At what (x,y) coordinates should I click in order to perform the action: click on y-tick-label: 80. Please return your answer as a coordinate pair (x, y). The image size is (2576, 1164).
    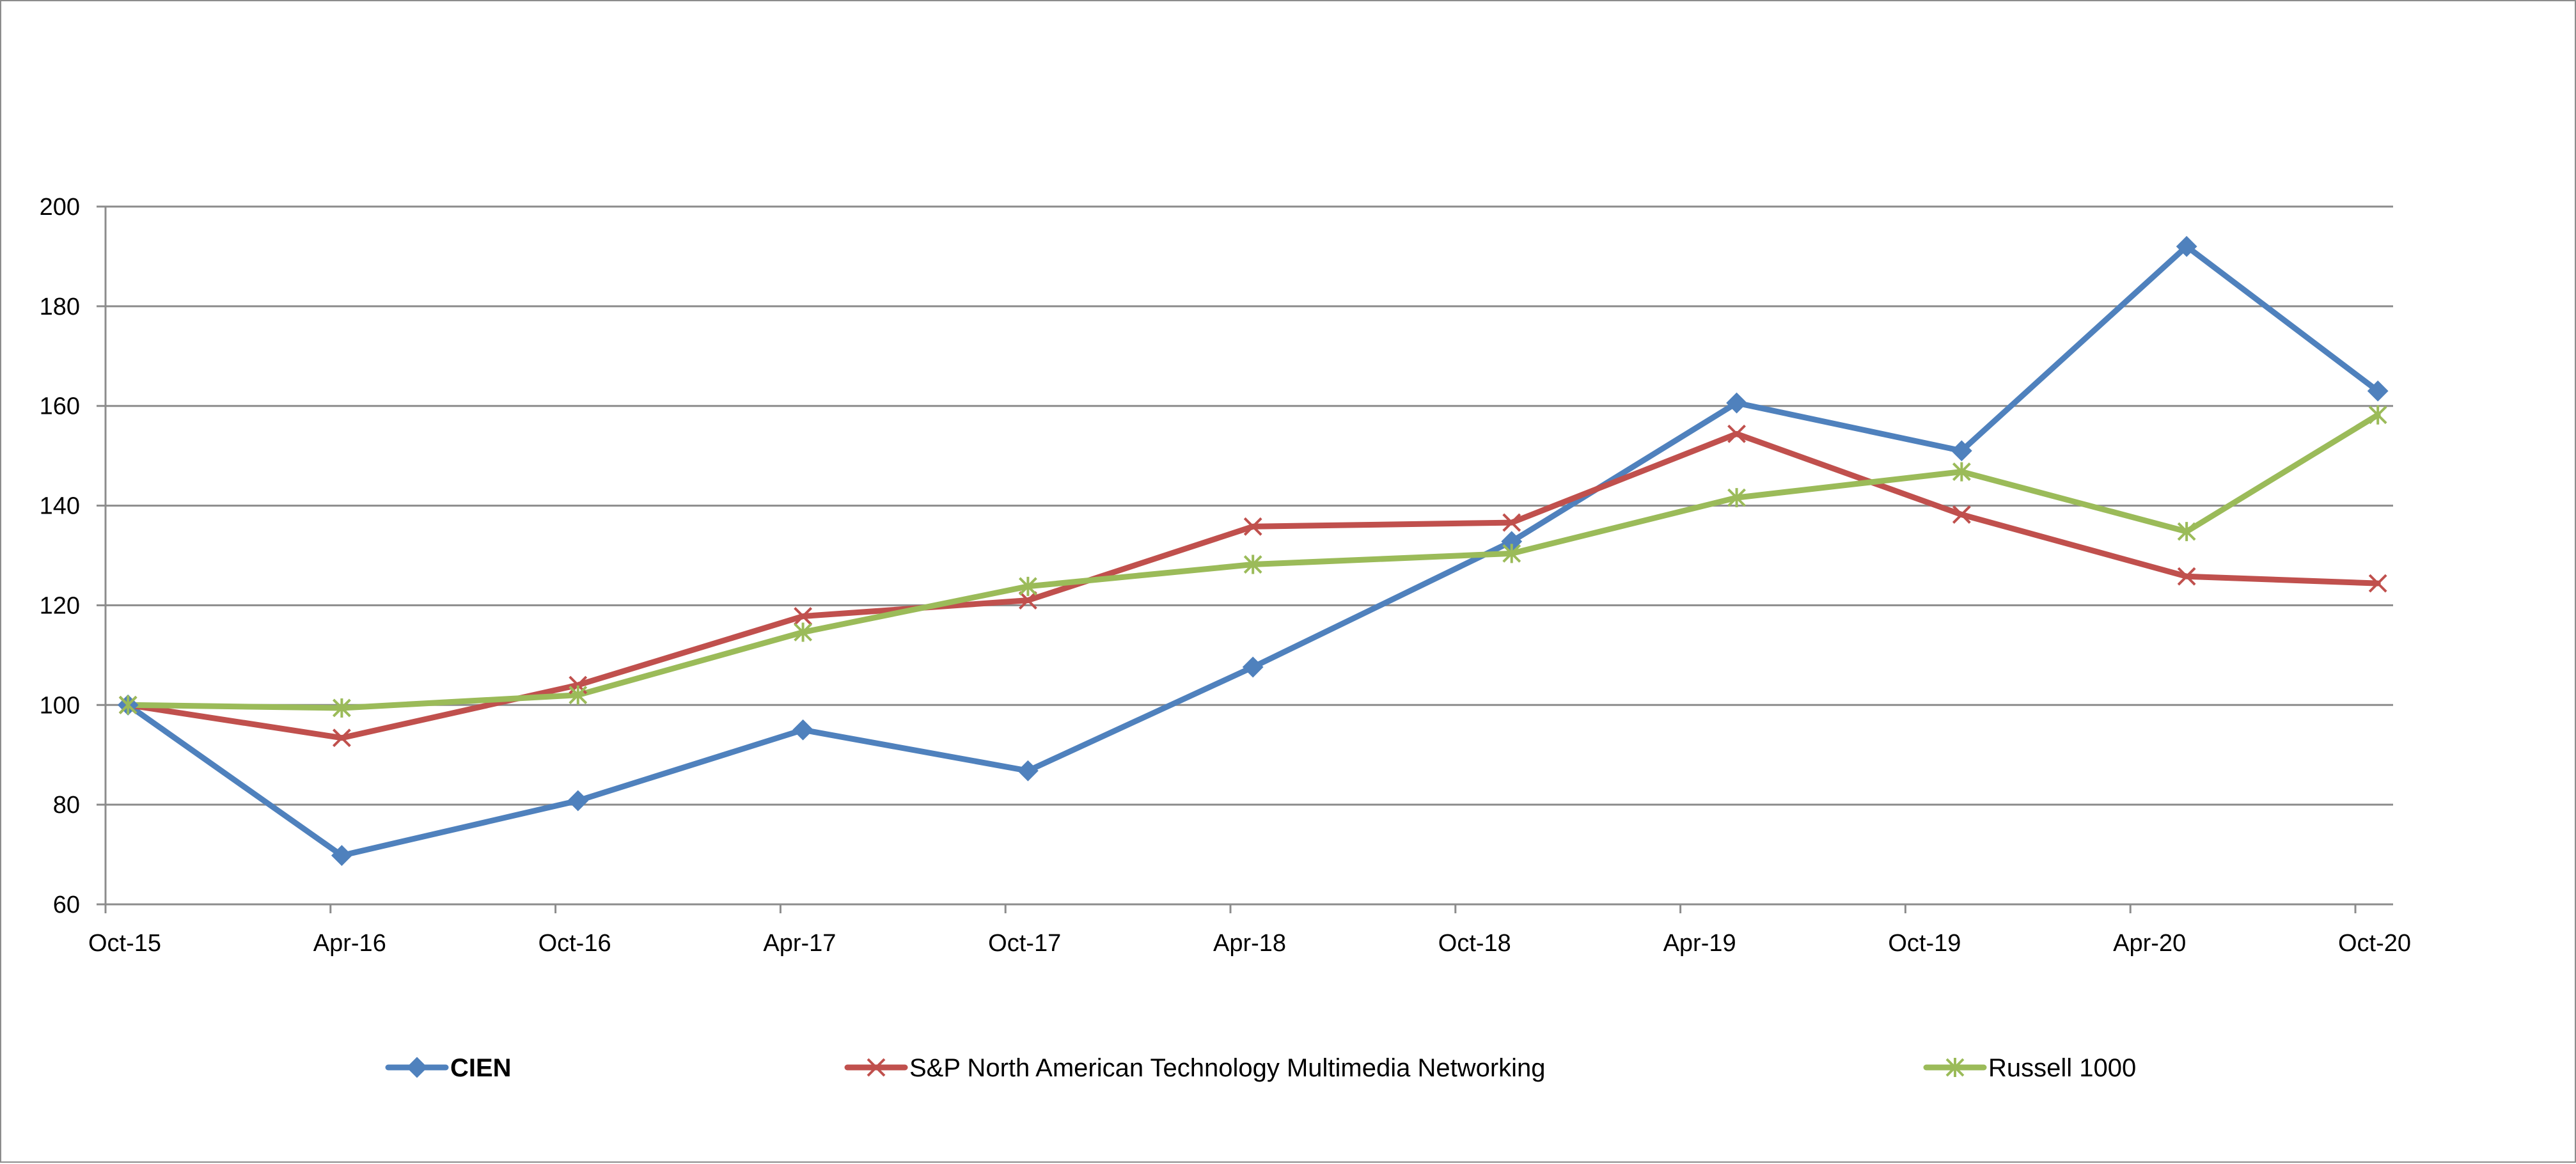
    Looking at the image, I should click on (66, 805).